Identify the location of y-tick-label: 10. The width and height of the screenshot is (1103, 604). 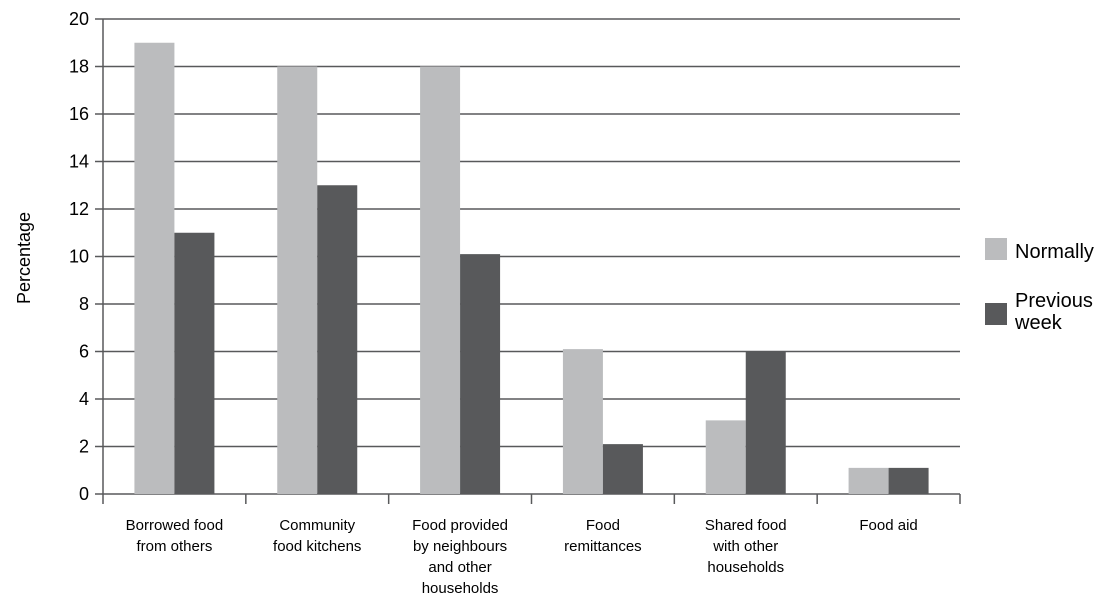
(79, 257).